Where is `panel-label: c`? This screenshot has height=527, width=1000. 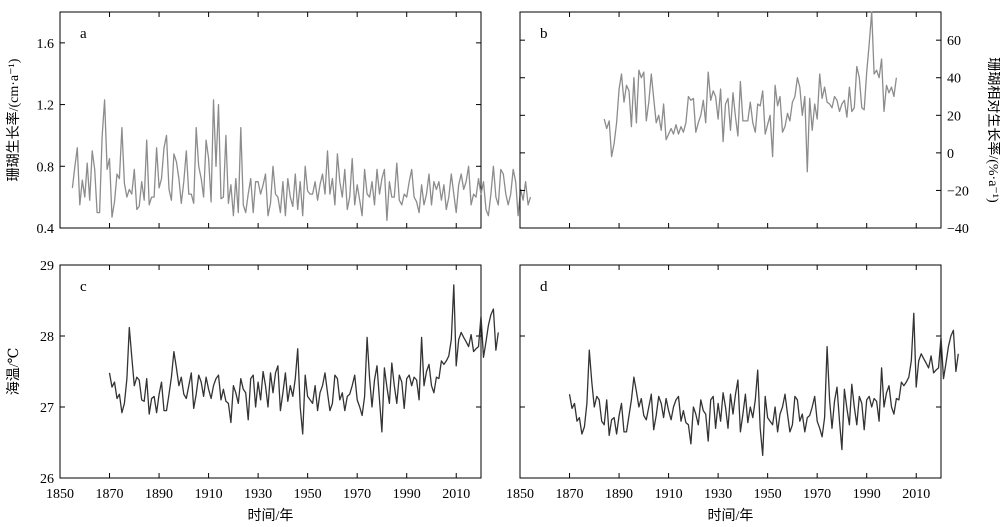 panel-label: c is located at coordinates (83, 287).